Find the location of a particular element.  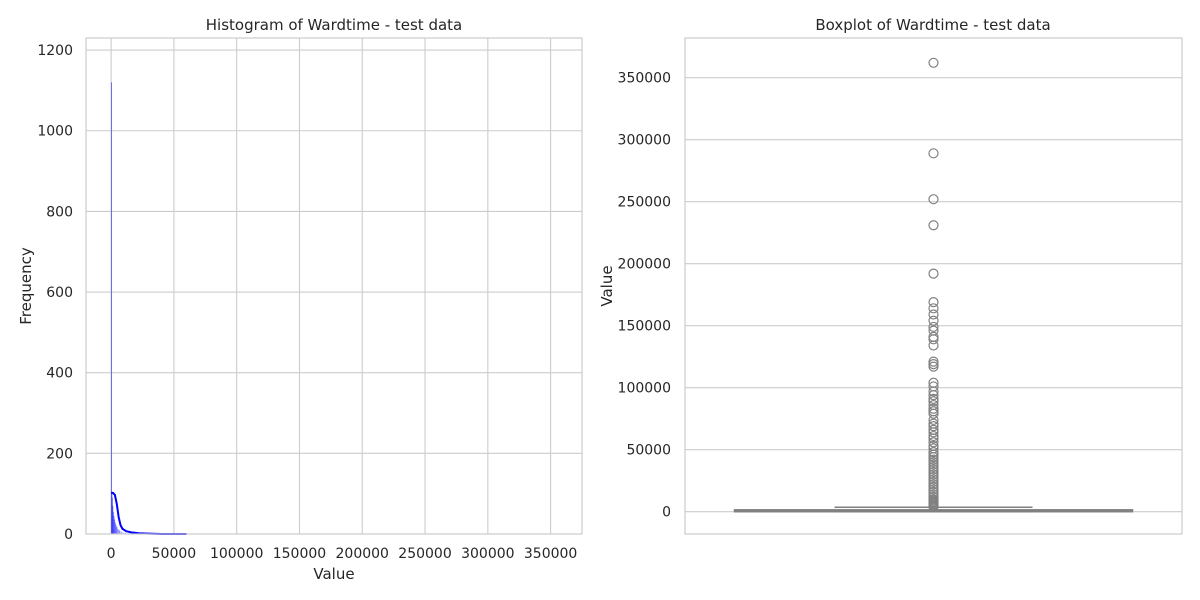

histogram-y-tick-label: 200 is located at coordinates (59, 454).